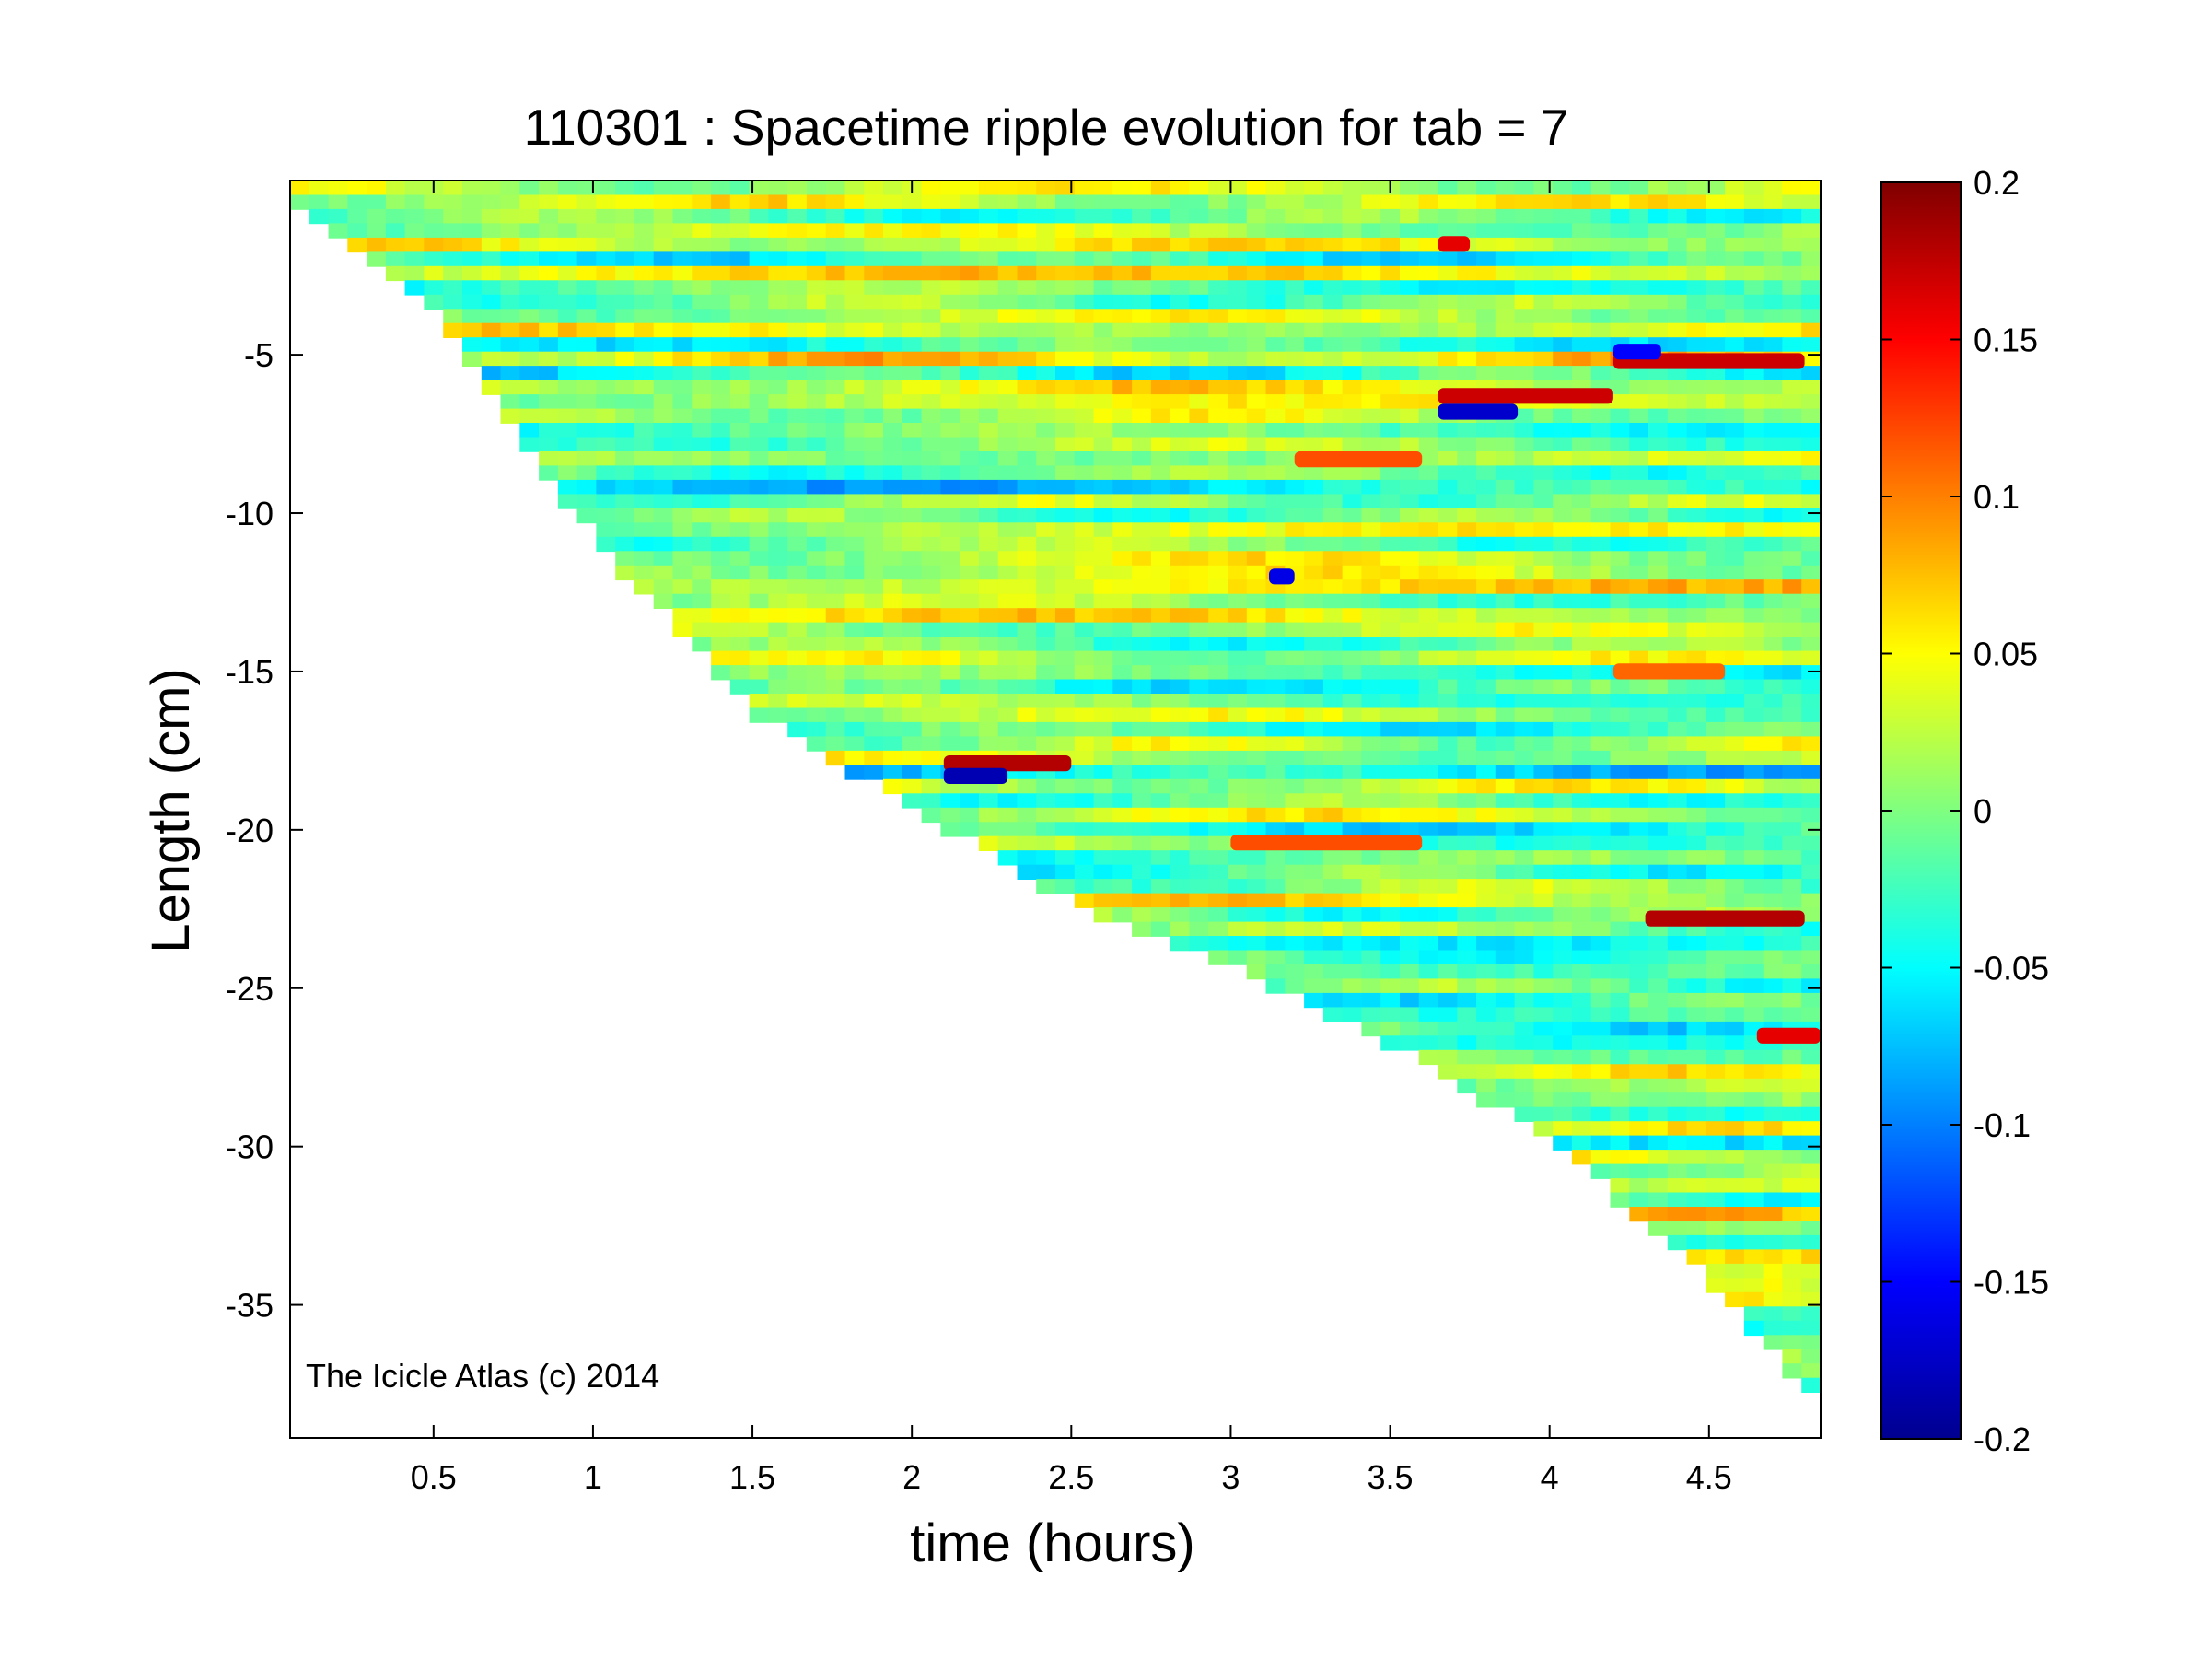 The width and height of the screenshot is (2212, 1659). What do you see at coordinates (752, 1477) in the screenshot?
I see `x-tick-label: 1.5` at bounding box center [752, 1477].